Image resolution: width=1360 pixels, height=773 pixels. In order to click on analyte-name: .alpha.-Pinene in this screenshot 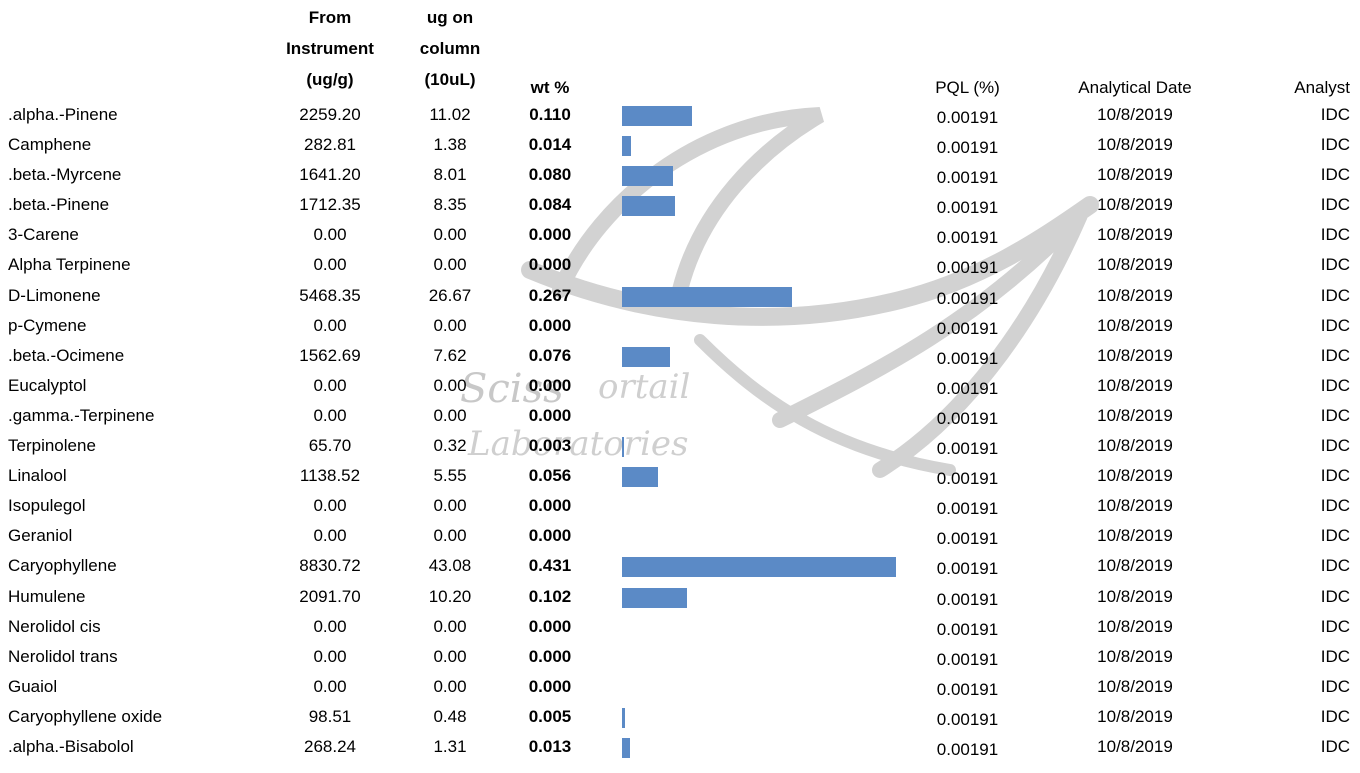, I will do `click(63, 114)`.